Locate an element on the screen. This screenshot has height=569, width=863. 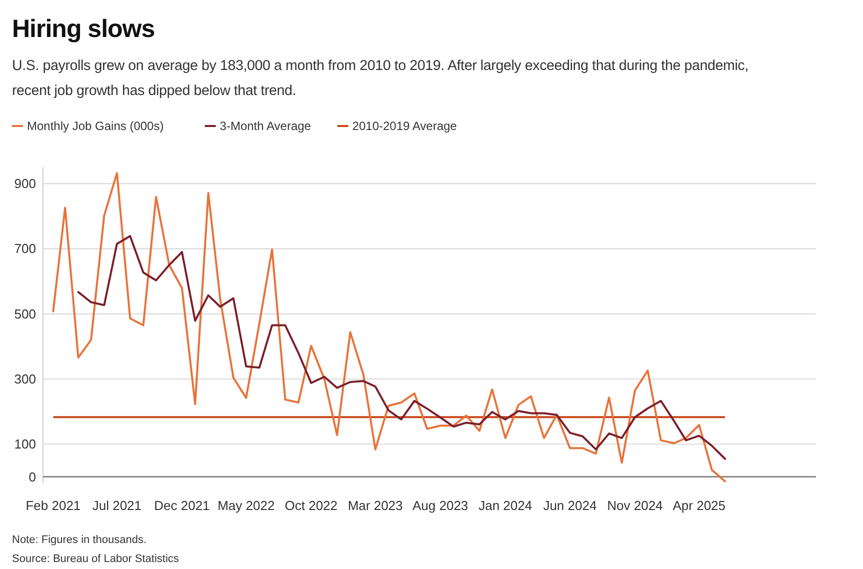
x-tick-label: Mar 2023 is located at coordinates (375, 505).